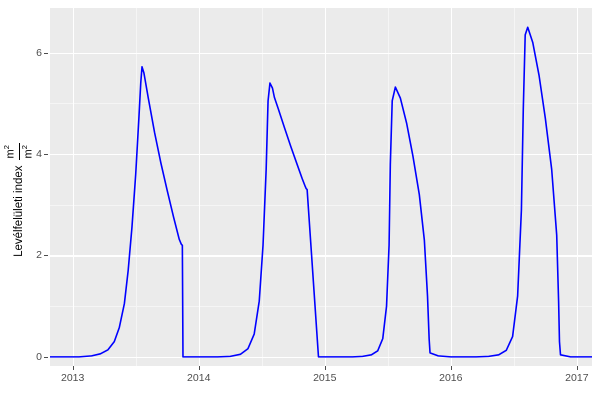  I want to click on x-axis-tick-label: 2014, so click(199, 378).